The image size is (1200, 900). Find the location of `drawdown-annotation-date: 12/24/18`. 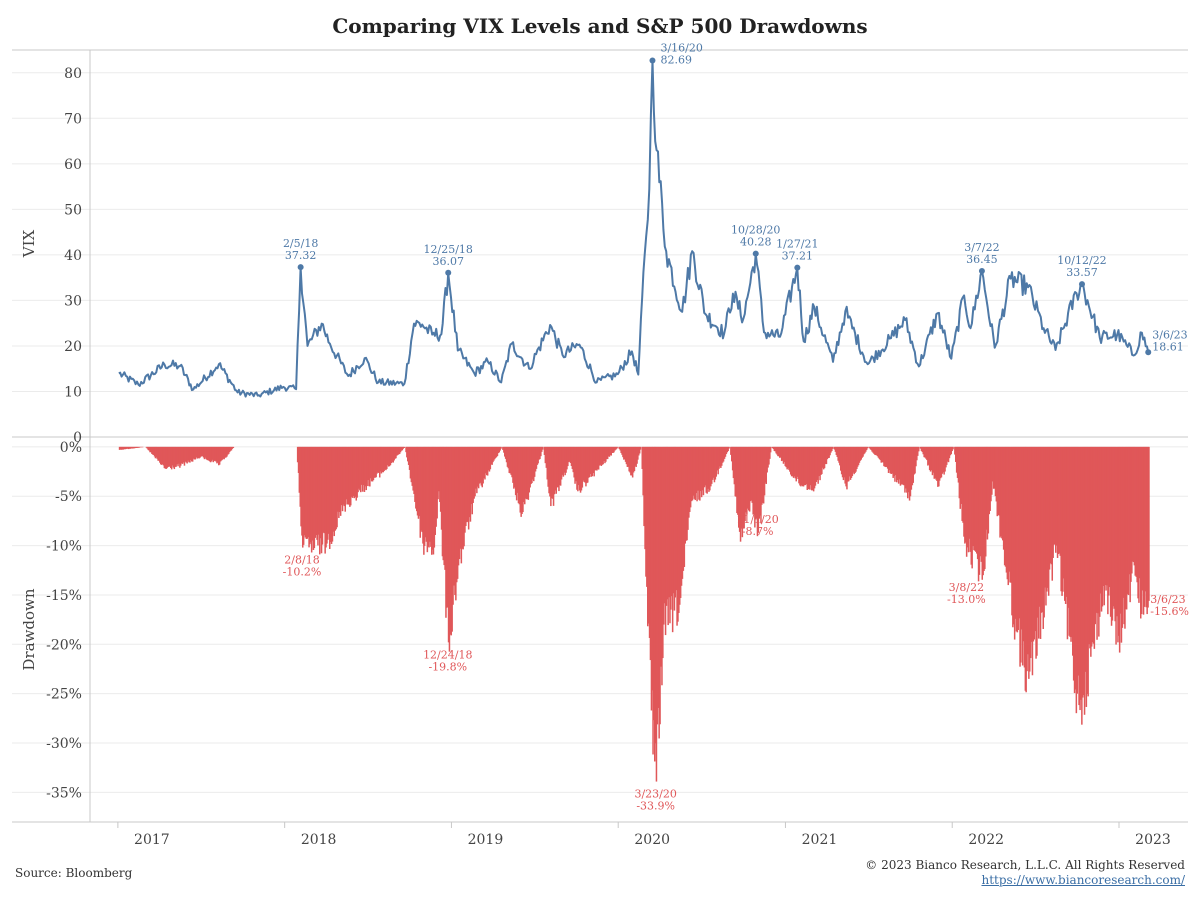

drawdown-annotation-date: 12/24/18 is located at coordinates (447, 654).